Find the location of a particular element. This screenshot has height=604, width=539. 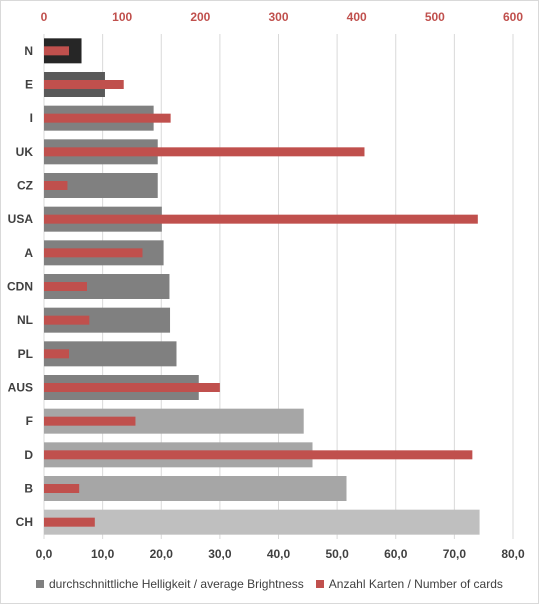

top-tick-label: 300 is located at coordinates (278, 17).